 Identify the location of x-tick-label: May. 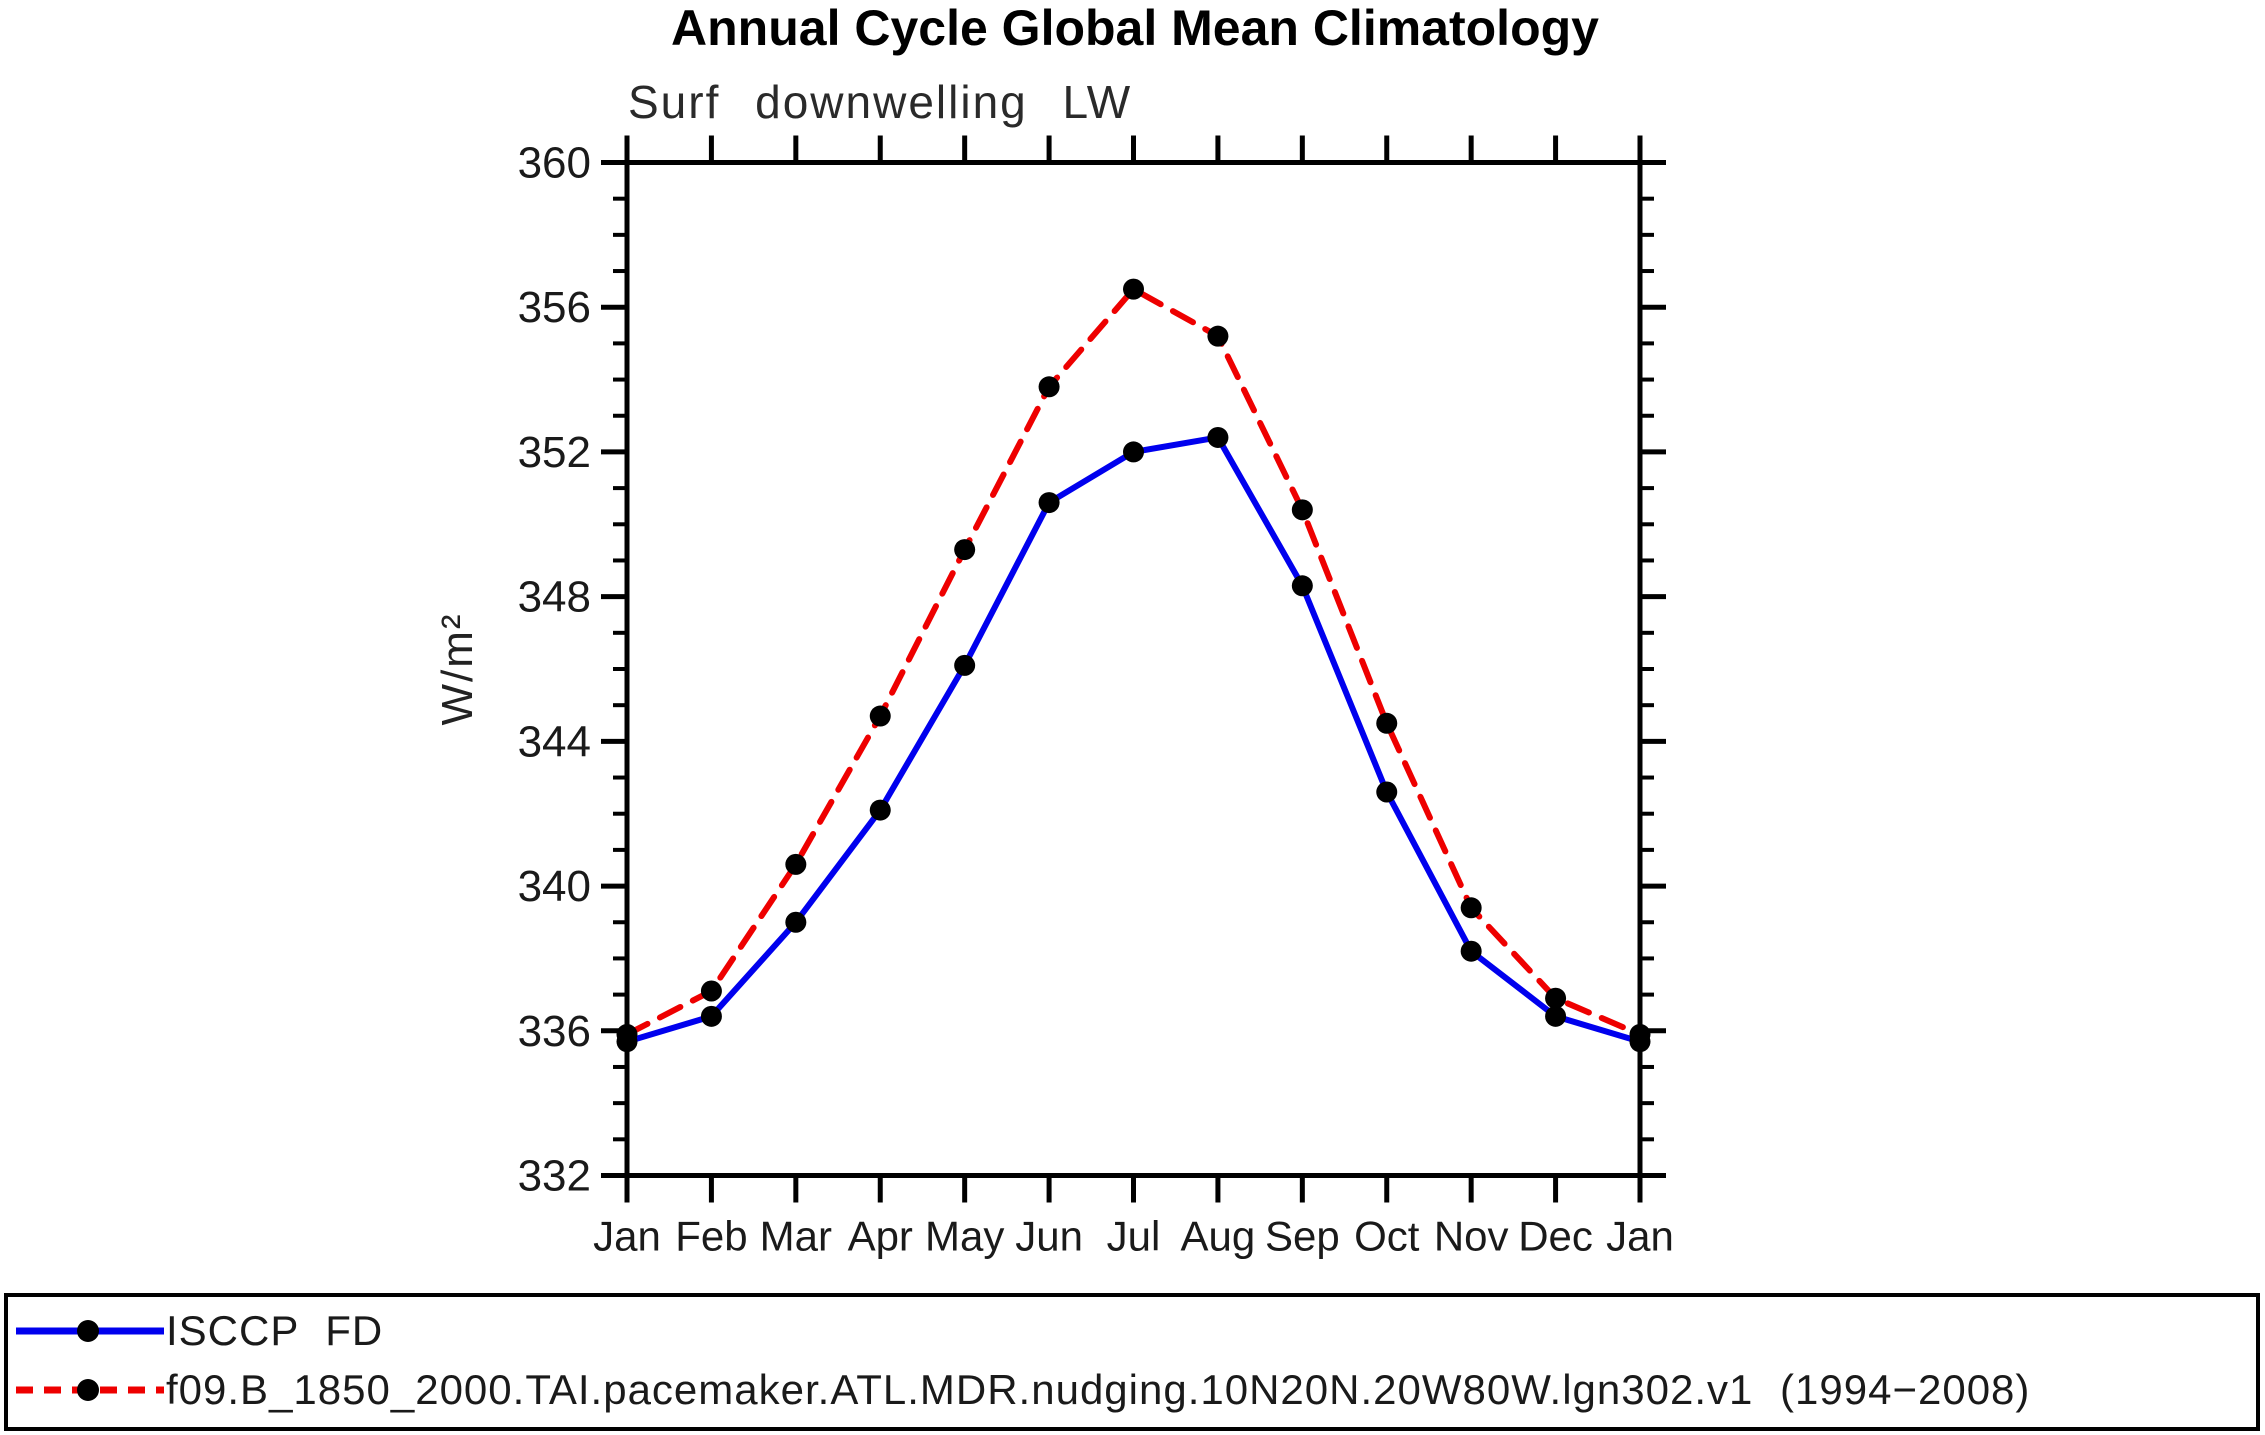
(964, 1236).